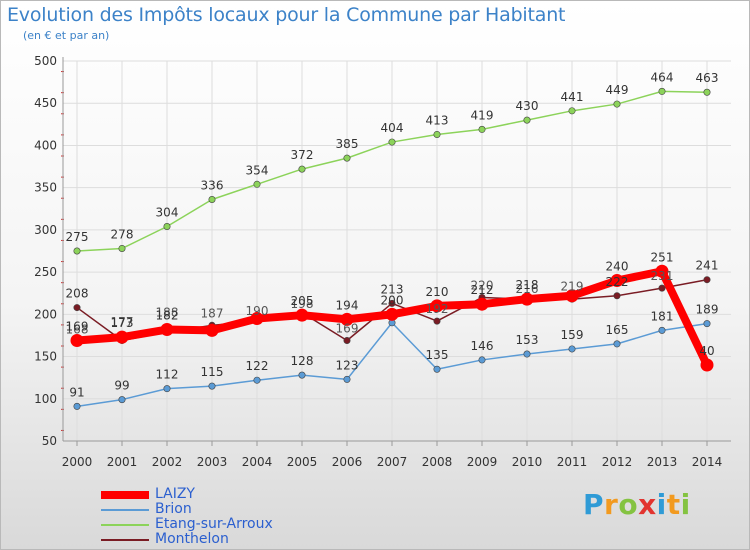 This screenshot has width=750, height=550. What do you see at coordinates (707, 78) in the screenshot?
I see `data-label-etang-sur-arroux: 463` at bounding box center [707, 78].